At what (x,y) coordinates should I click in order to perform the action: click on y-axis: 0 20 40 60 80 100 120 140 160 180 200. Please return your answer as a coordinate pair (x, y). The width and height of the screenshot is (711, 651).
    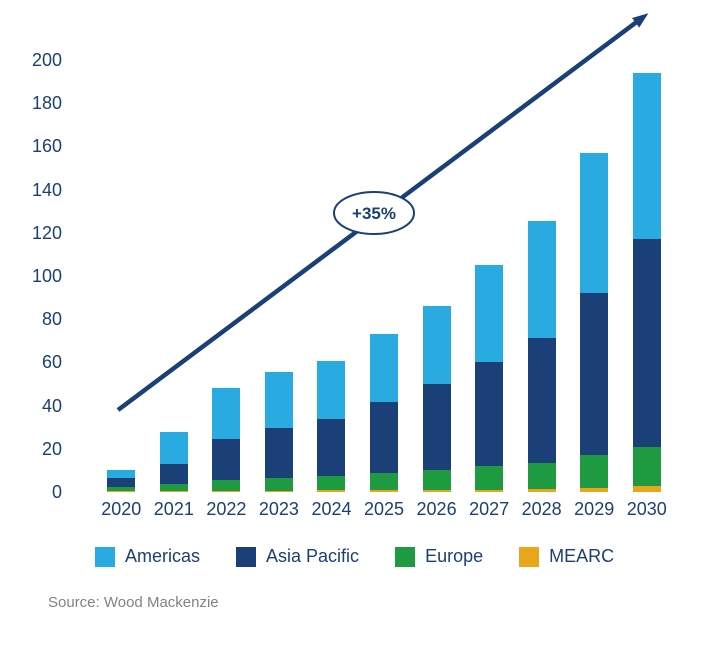
    Looking at the image, I should click on (36, 276).